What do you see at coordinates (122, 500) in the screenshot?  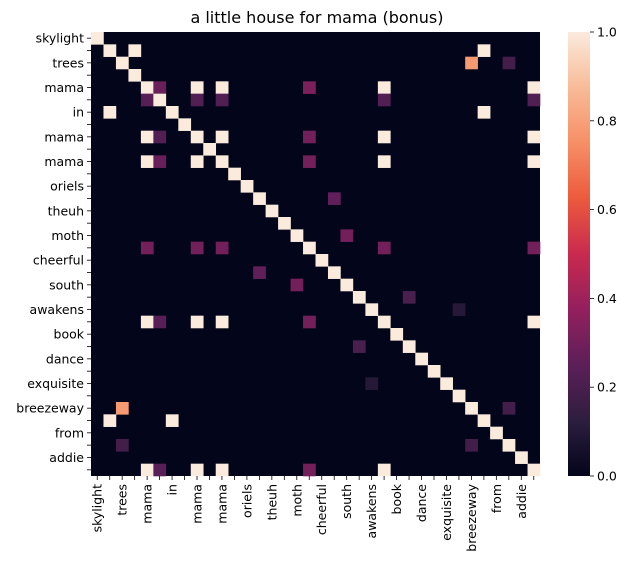 I see `x-tick-label: trees` at bounding box center [122, 500].